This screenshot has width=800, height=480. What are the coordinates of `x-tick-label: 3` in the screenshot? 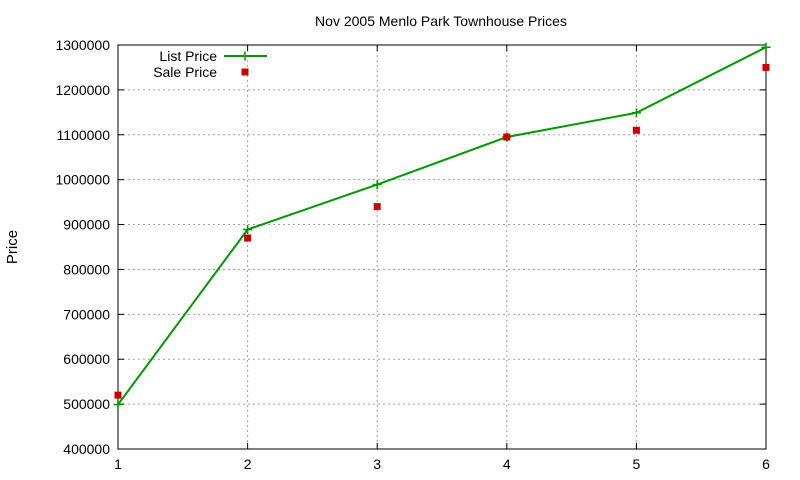 It's located at (377, 464).